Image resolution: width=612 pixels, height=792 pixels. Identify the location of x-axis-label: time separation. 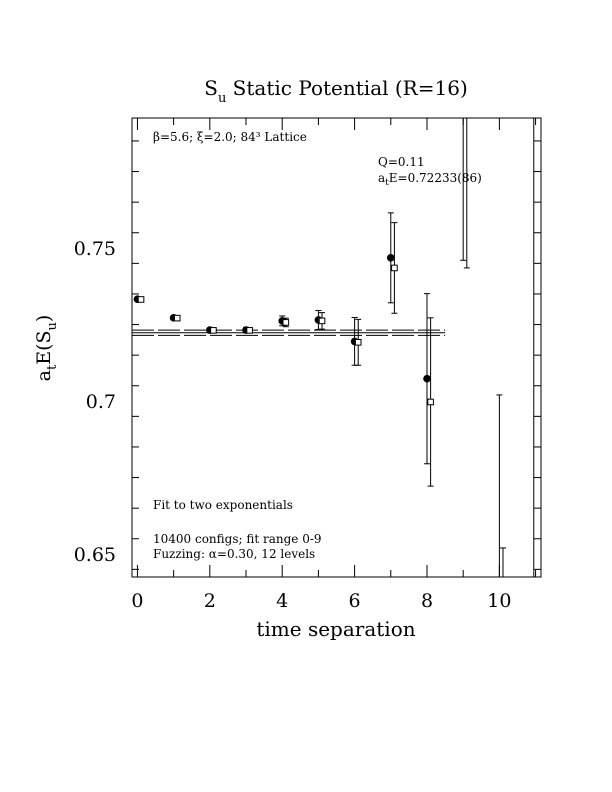
(335, 629).